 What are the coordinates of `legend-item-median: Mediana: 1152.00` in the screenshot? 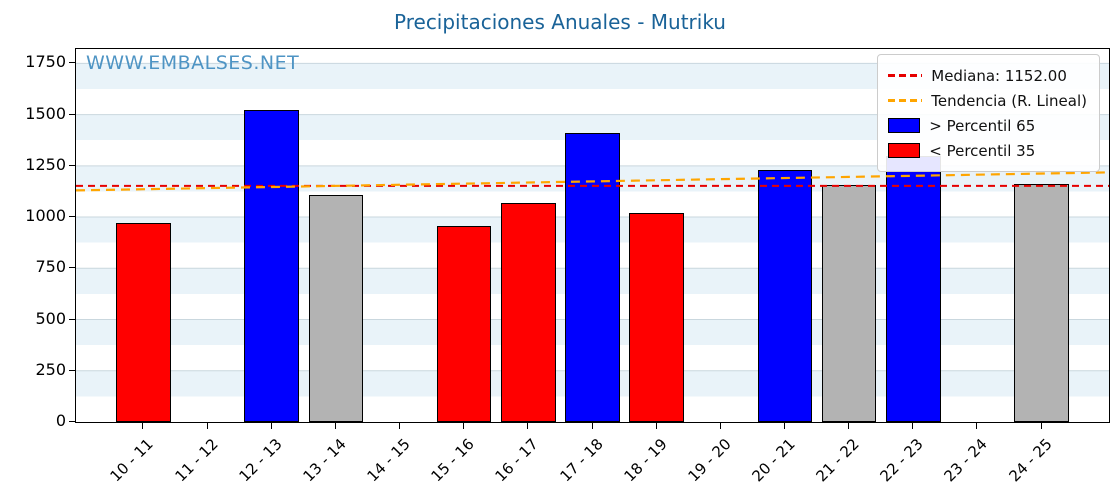 It's located at (987, 75).